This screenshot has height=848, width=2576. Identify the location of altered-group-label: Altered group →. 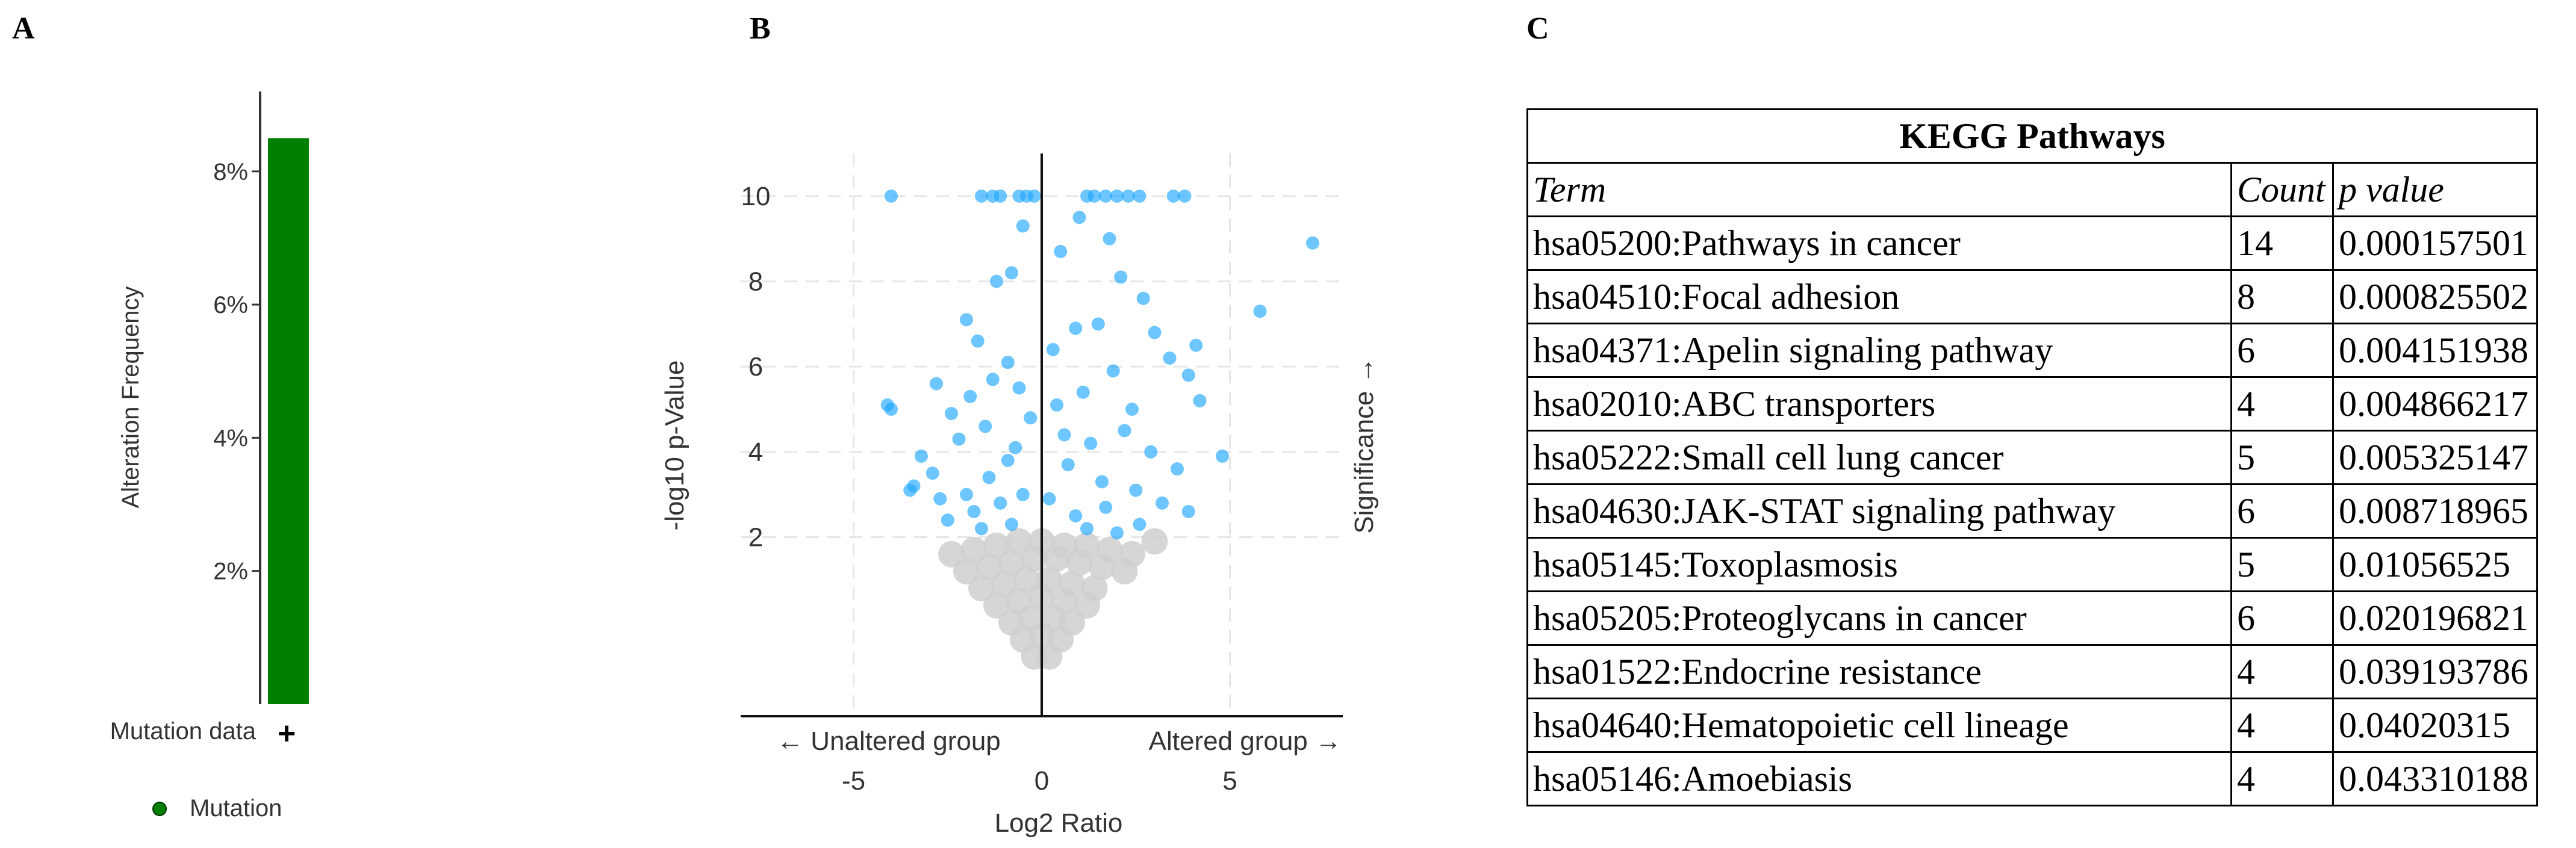
(1246, 741).